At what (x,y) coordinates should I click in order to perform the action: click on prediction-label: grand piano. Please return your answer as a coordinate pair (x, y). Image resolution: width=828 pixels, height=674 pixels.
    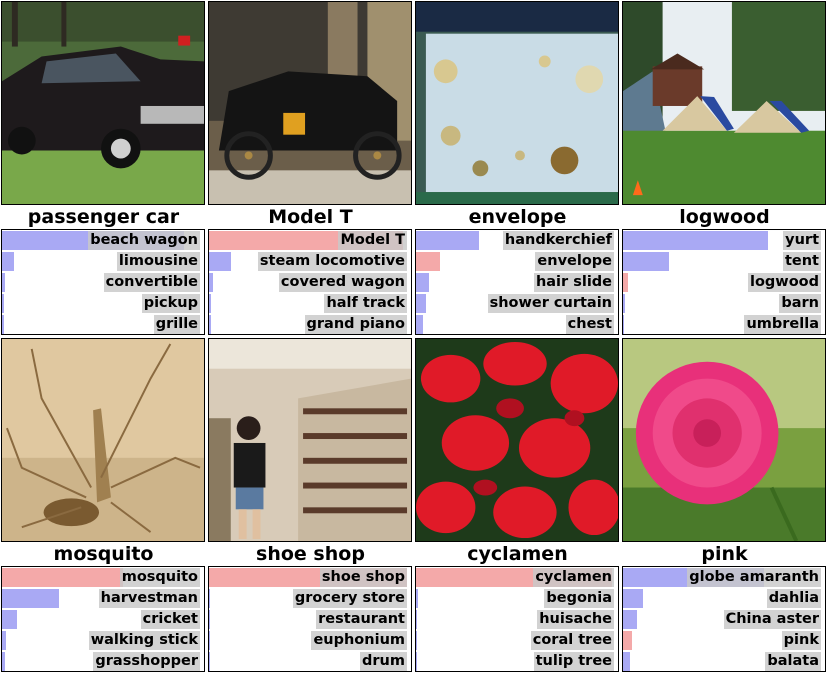
    Looking at the image, I should click on (355, 324).